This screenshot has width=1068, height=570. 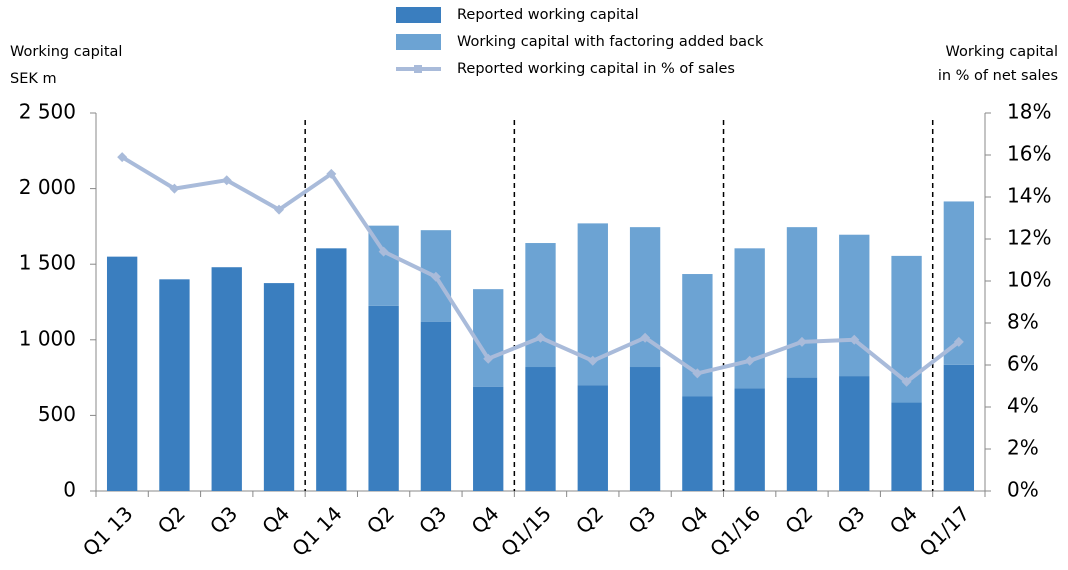 I want to click on y-tick-label: 0, so click(x=69, y=490).